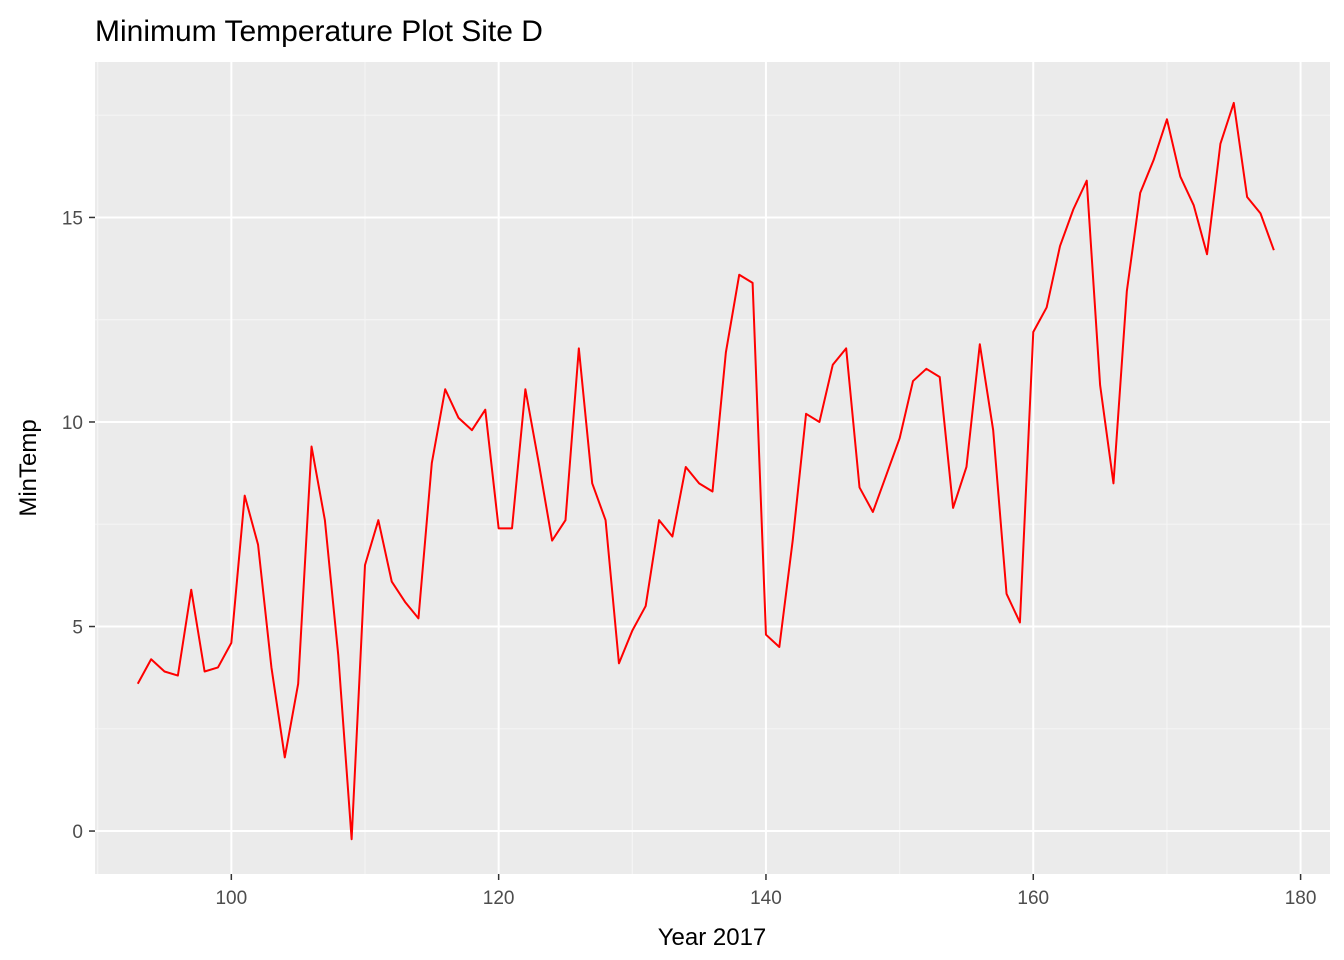 Image resolution: width=1344 pixels, height=960 pixels. What do you see at coordinates (712, 937) in the screenshot?
I see `x-axis-title: Year 2017` at bounding box center [712, 937].